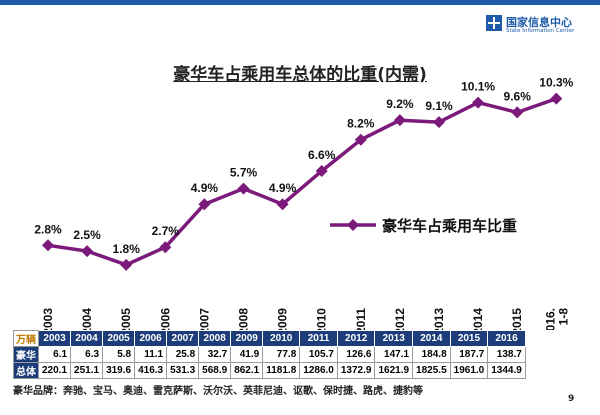 The width and height of the screenshot is (600, 415). Describe the element at coordinates (127, 249) in the screenshot. I see `data-label: 1.8%` at that location.